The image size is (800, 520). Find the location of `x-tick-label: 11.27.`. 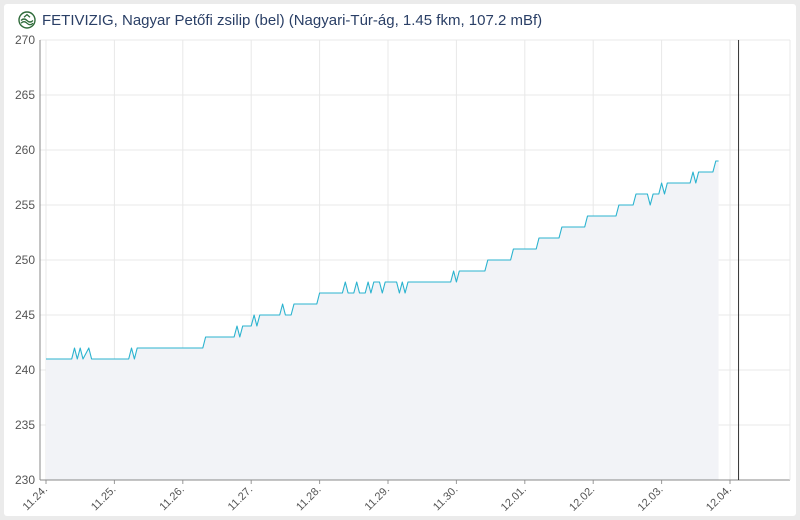

x-tick-label: 11.27. is located at coordinates (241, 499).